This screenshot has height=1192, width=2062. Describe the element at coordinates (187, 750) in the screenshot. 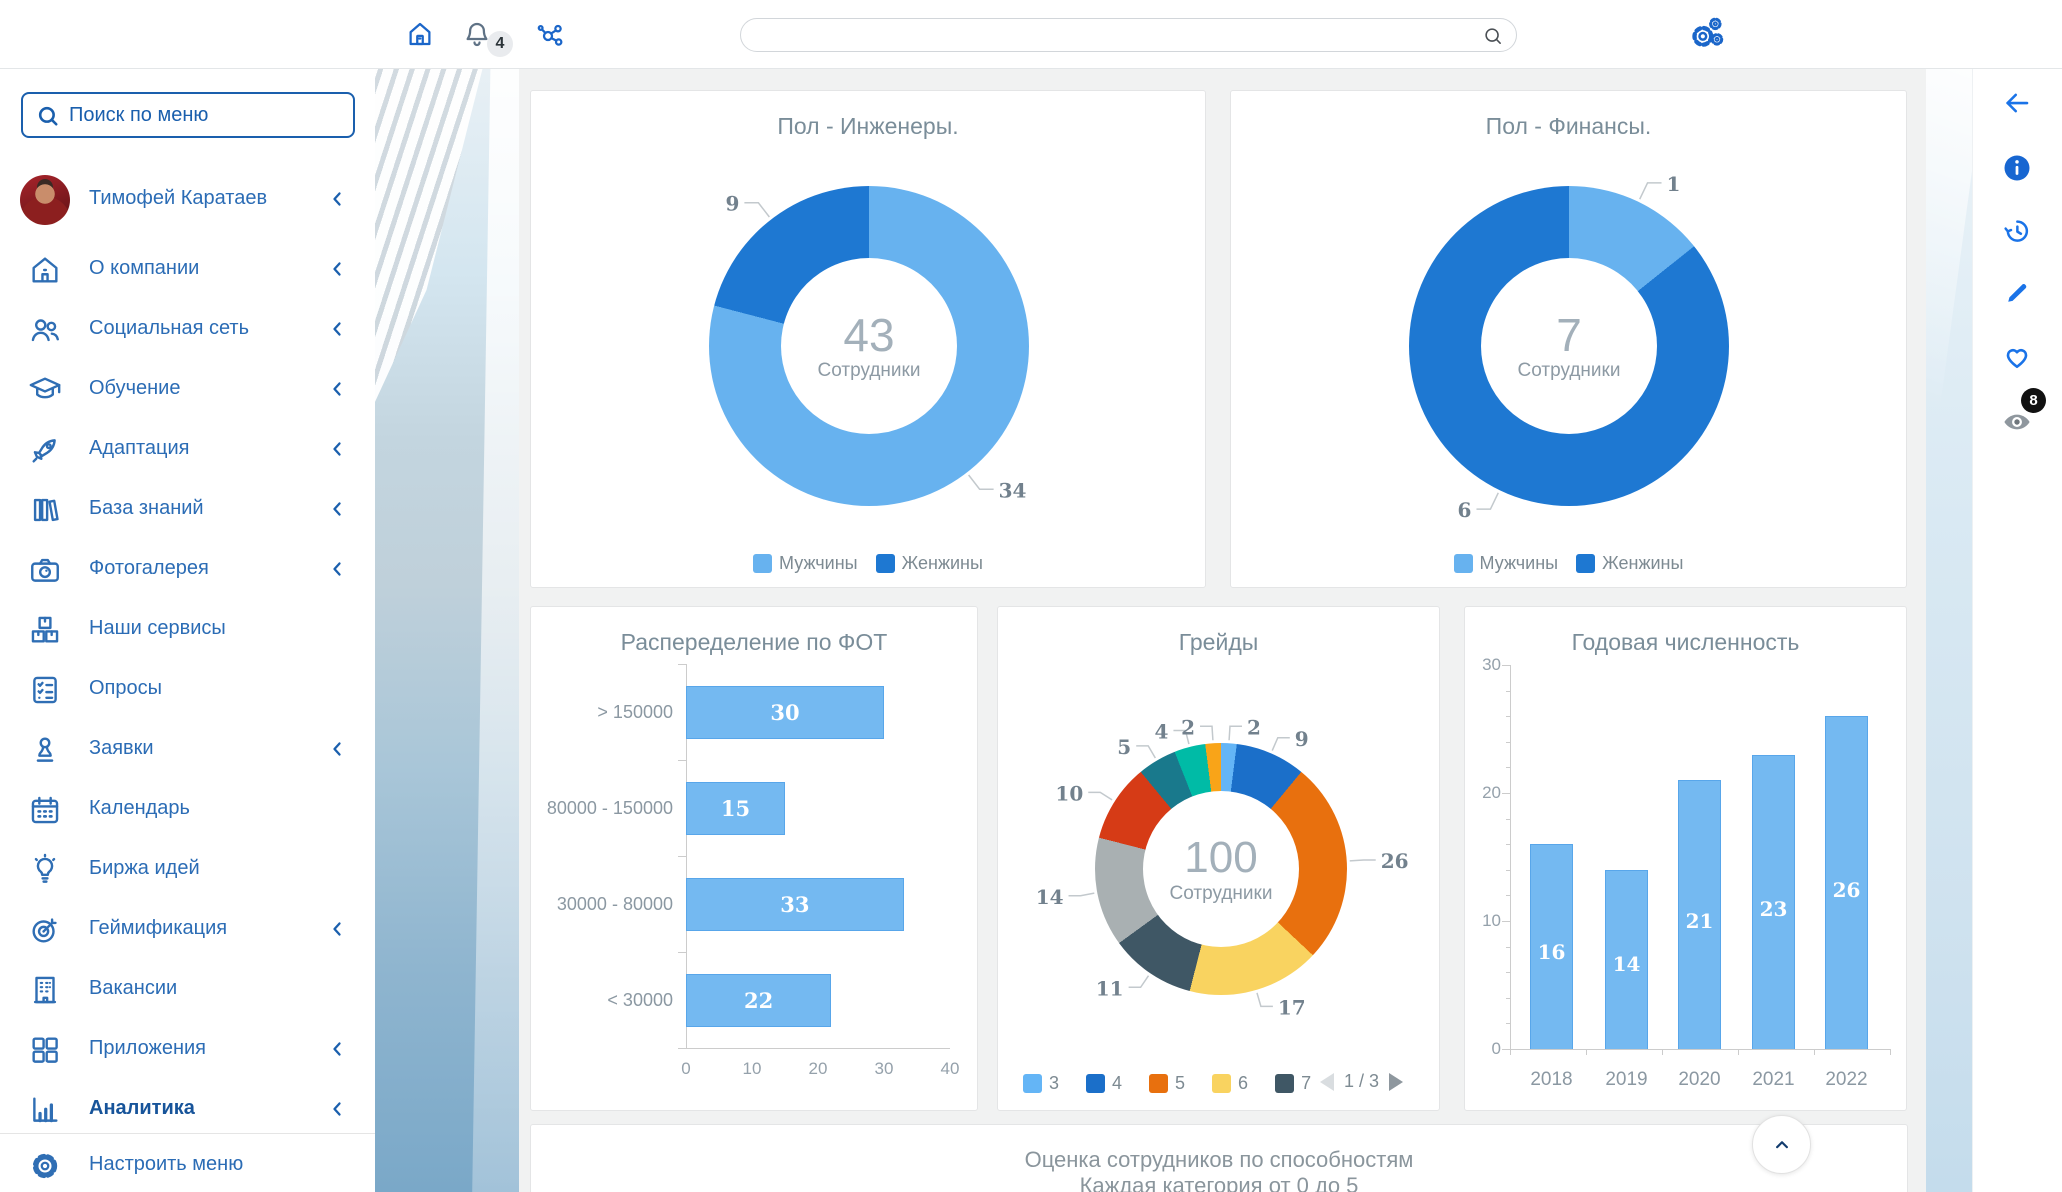

I see `sidebar-item-requests: Заявки` at that location.